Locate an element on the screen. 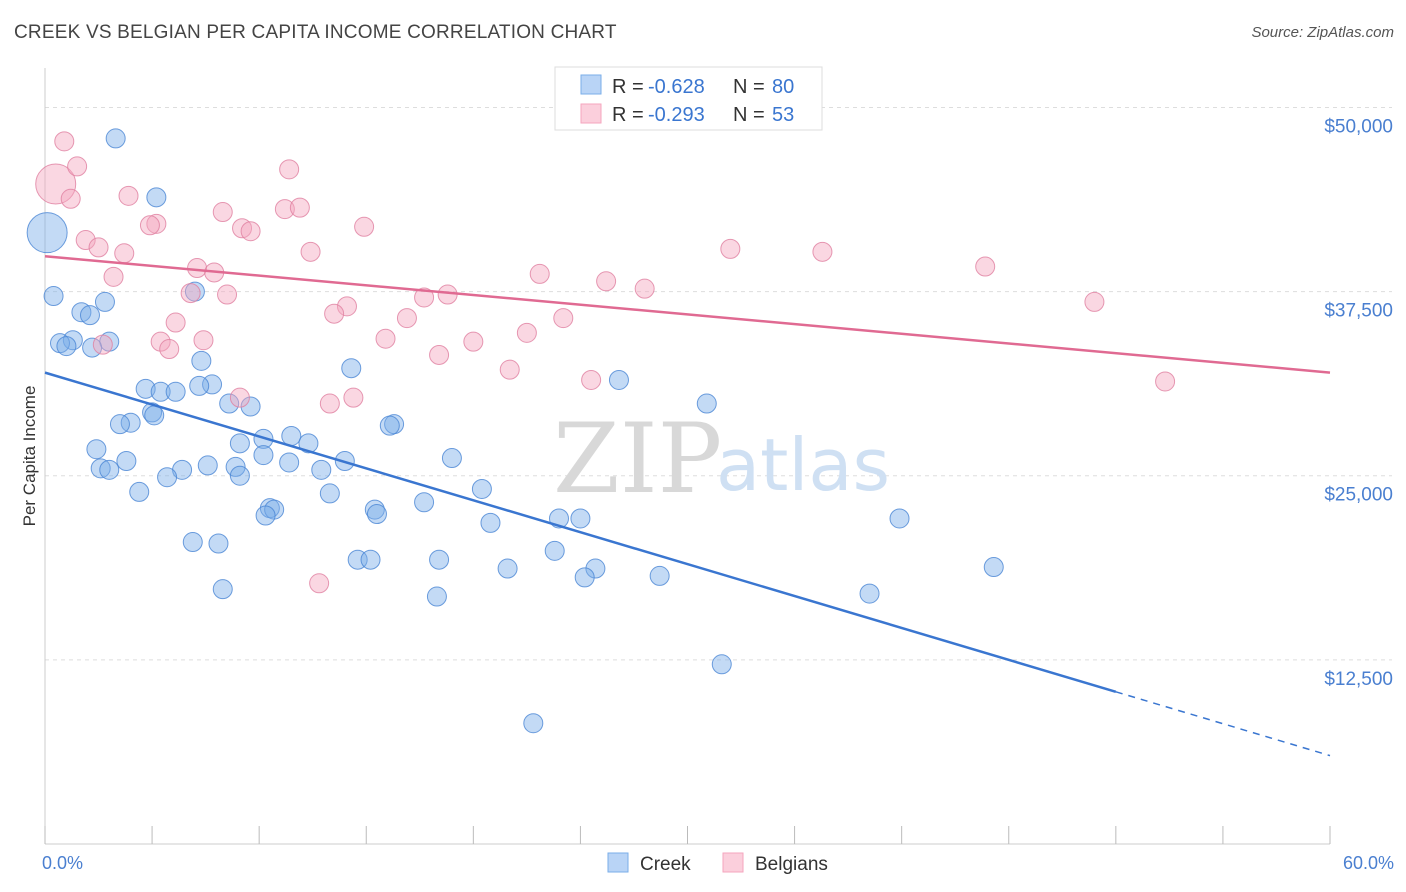  bottom-legend-label-creek: Creek is located at coordinates (665, 864).